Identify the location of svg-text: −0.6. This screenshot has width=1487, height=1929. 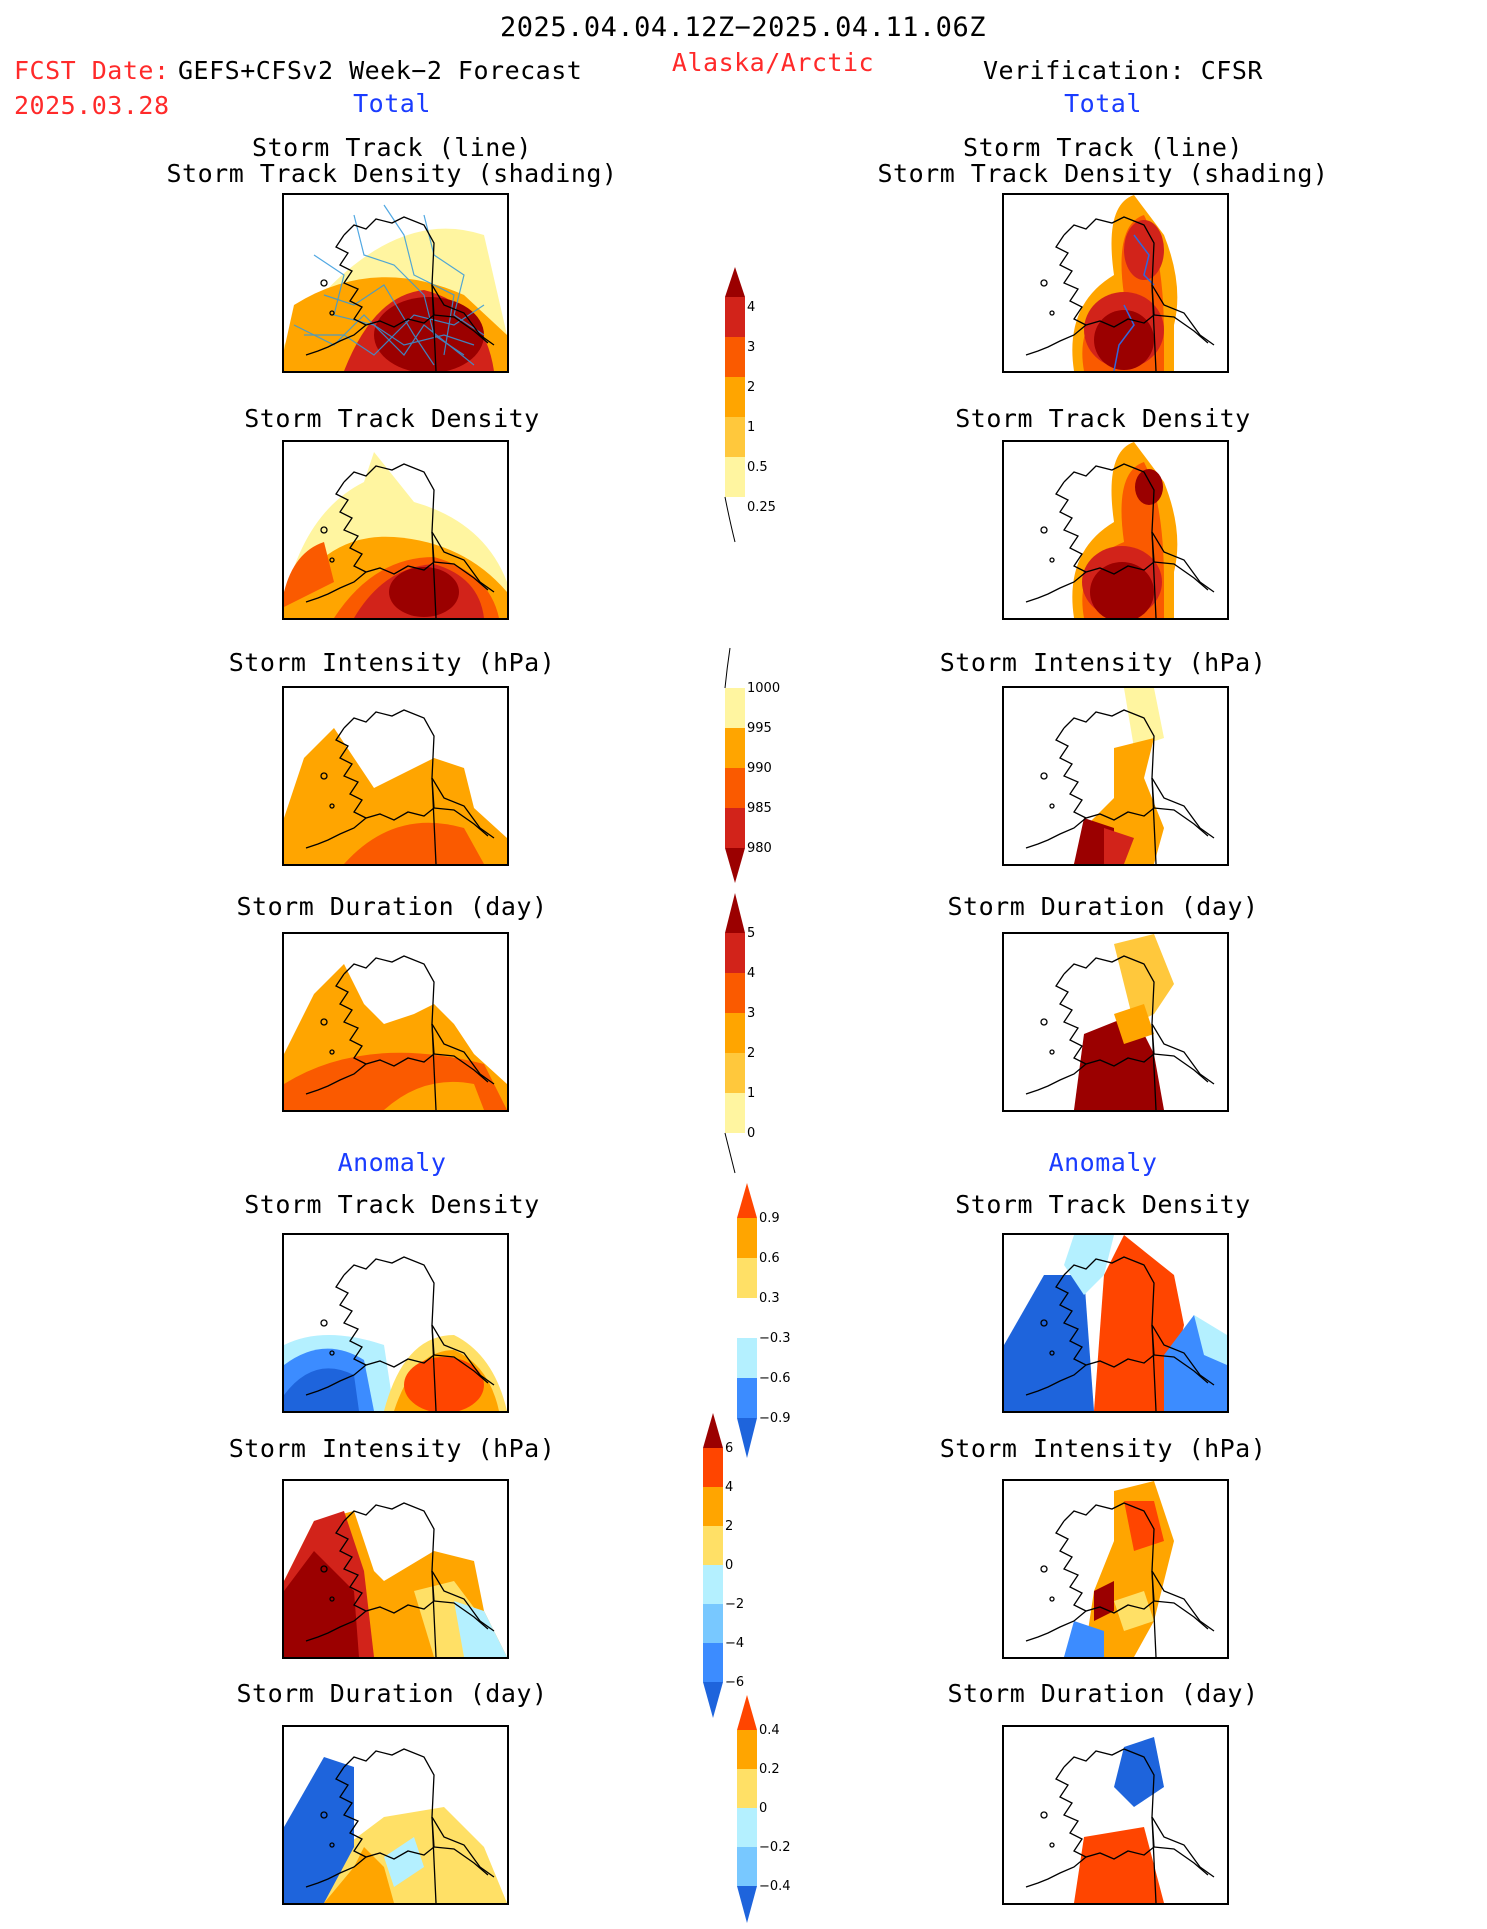
(775, 1378).